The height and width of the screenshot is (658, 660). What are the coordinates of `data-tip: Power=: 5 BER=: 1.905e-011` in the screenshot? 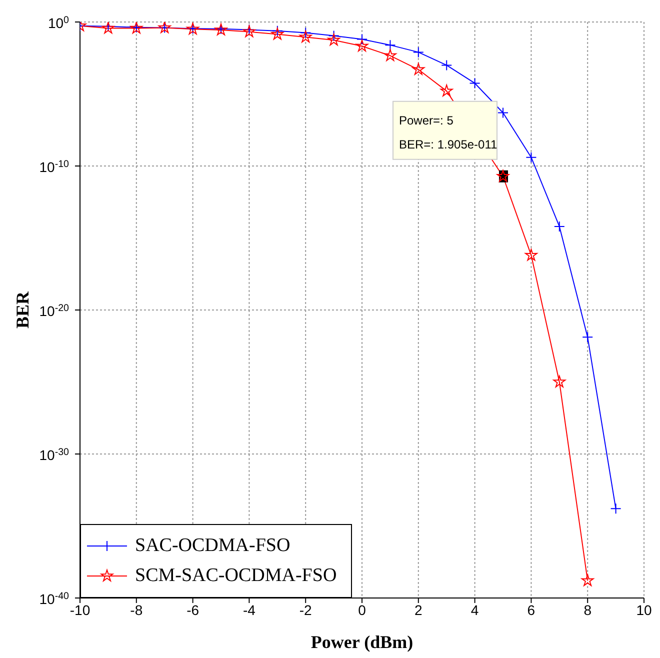 It's located at (450, 141).